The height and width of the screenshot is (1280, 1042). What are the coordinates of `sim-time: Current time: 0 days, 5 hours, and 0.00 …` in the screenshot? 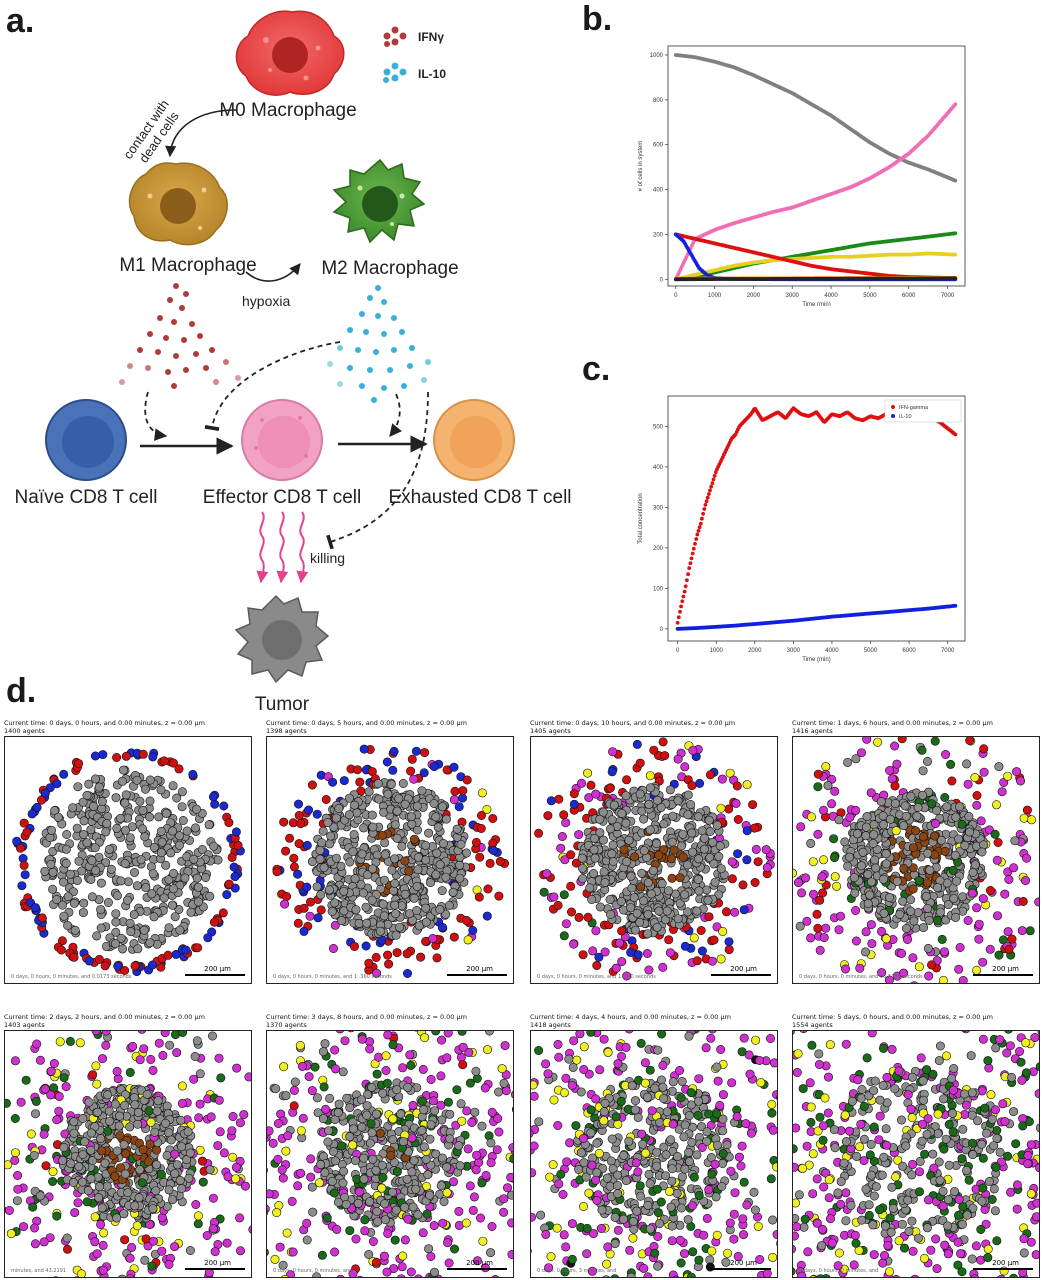 It's located at (366, 723).